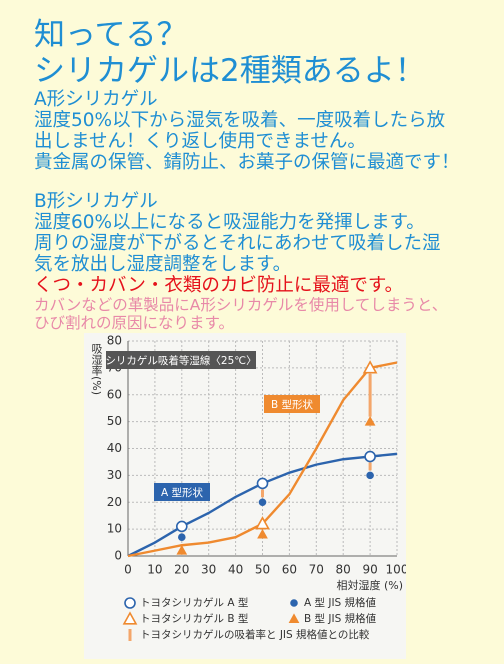  Describe the element at coordinates (181, 570) in the screenshot. I see `x-tick-label: 20` at that location.